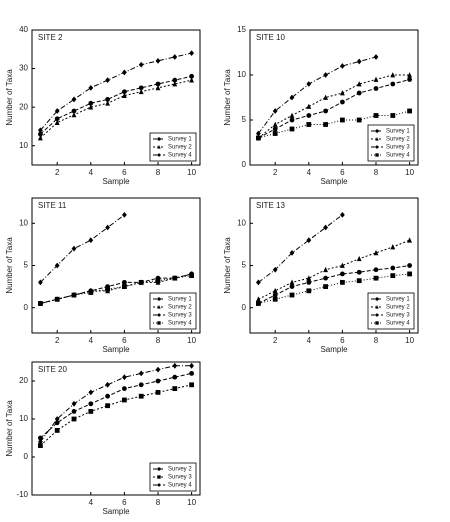 Image resolution: width=450 pixels, height=522 pixels. I want to click on plot-frame, so click(334, 97).